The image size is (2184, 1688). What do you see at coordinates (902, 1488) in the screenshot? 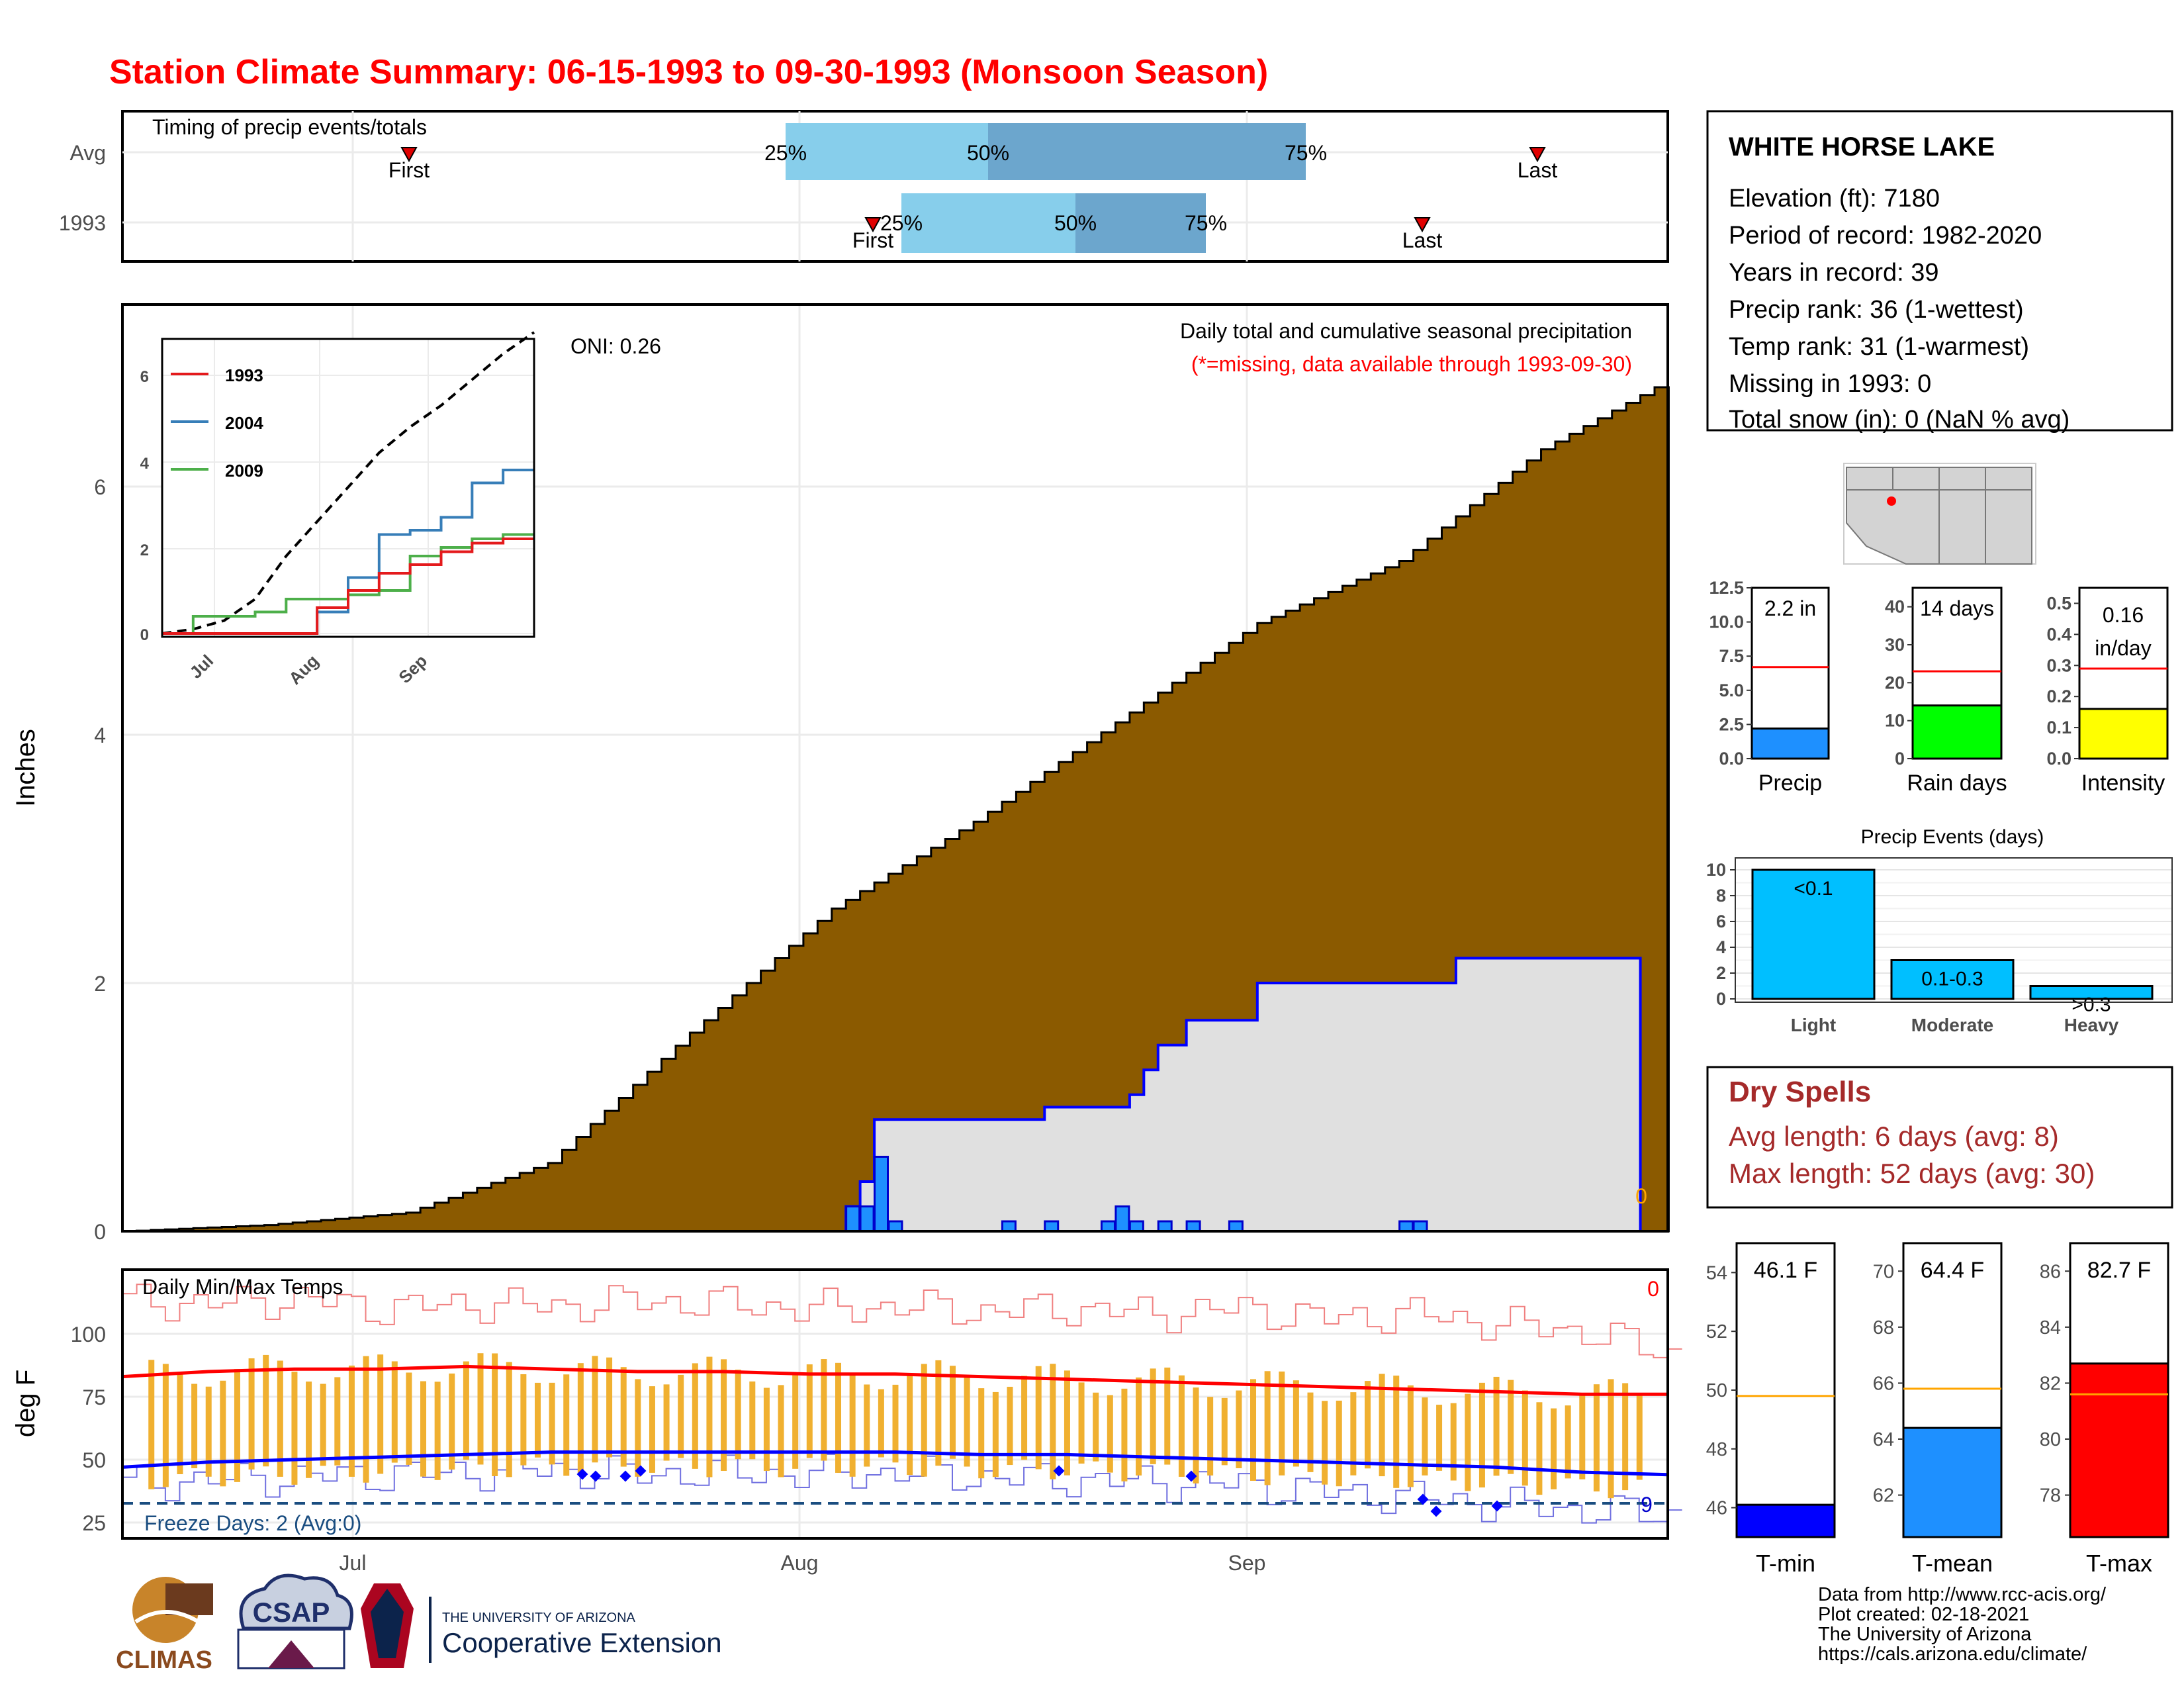
I see `record-low-line` at bounding box center [902, 1488].